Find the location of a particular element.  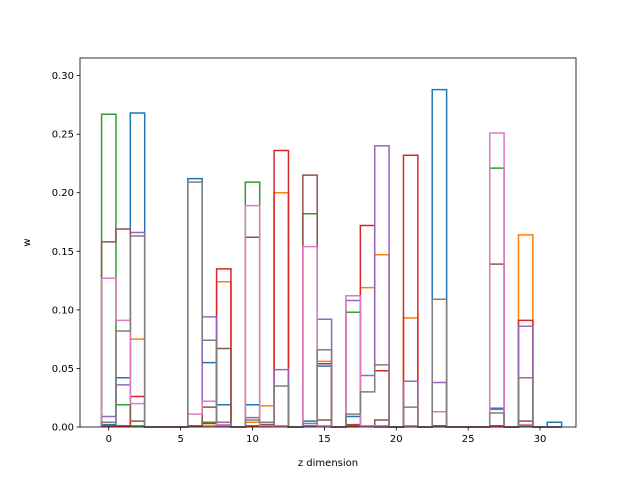

y-tick-label: 0.20 is located at coordinates (63, 193).